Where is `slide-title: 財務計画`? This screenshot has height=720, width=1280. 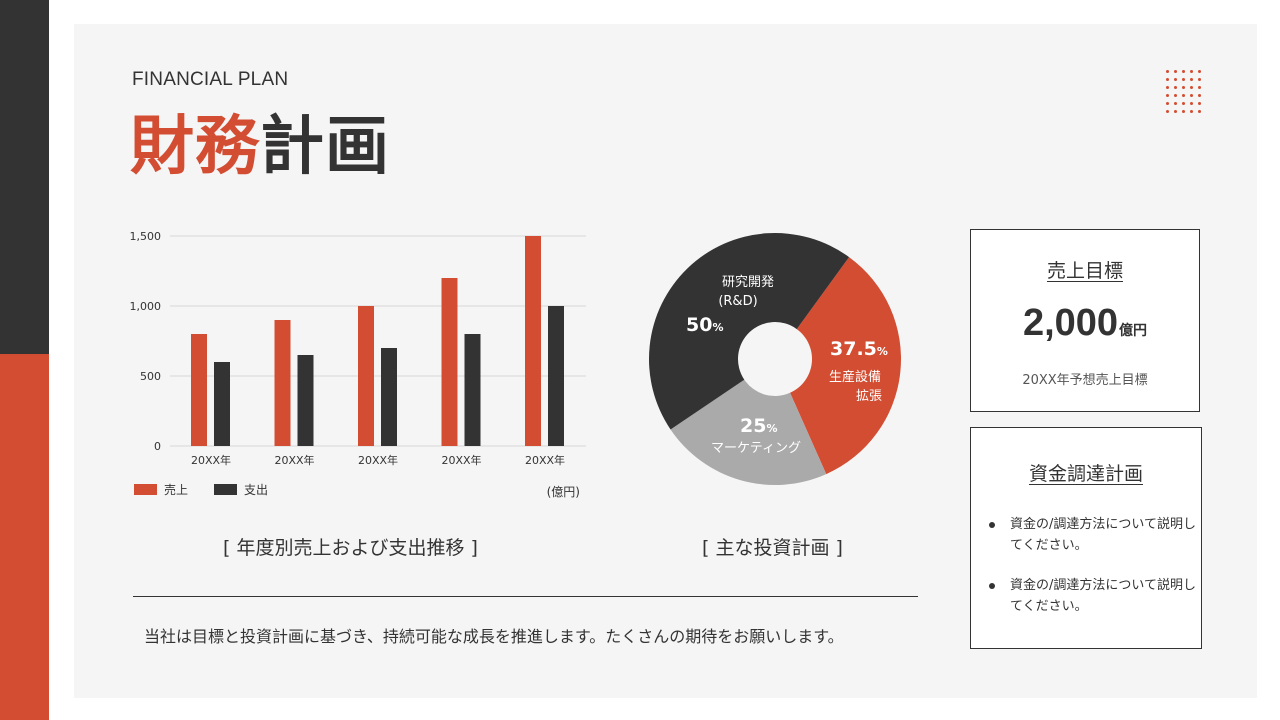 slide-title: 財務計画 is located at coordinates (260, 147).